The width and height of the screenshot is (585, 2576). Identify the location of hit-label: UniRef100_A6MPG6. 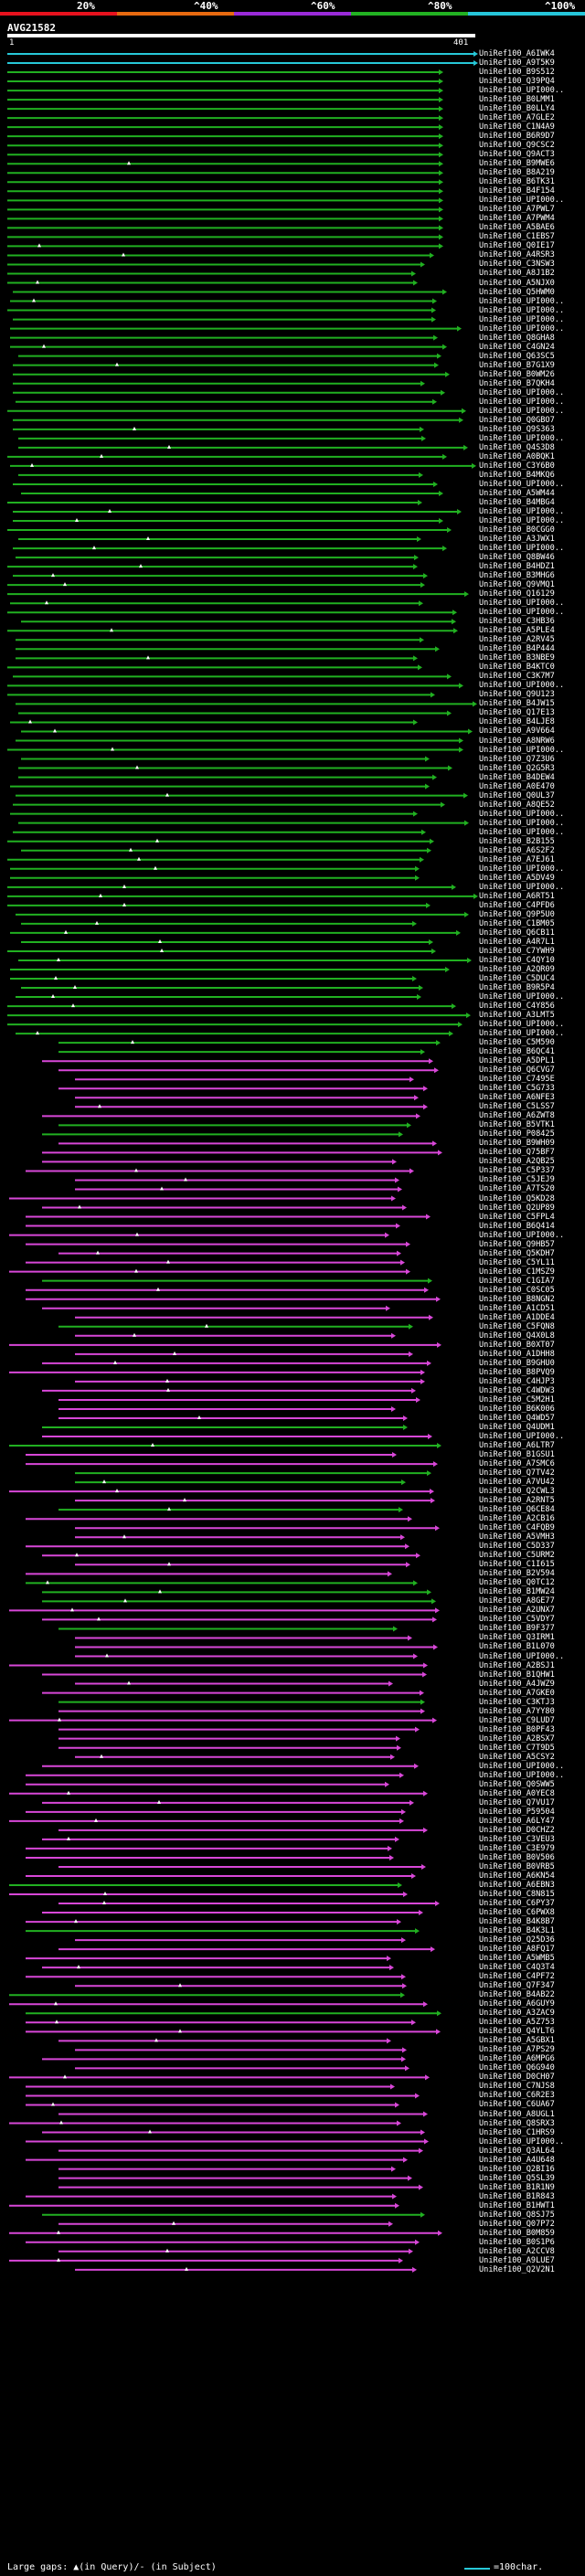
(517, 2059).